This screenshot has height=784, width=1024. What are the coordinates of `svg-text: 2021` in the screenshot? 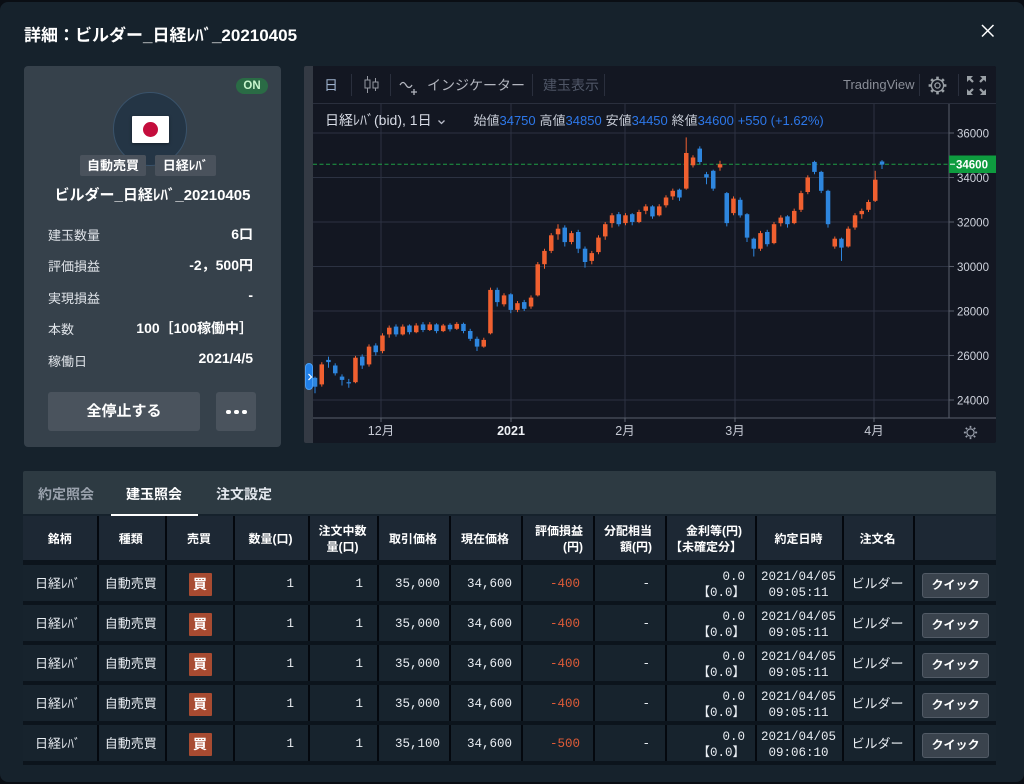 It's located at (511, 431).